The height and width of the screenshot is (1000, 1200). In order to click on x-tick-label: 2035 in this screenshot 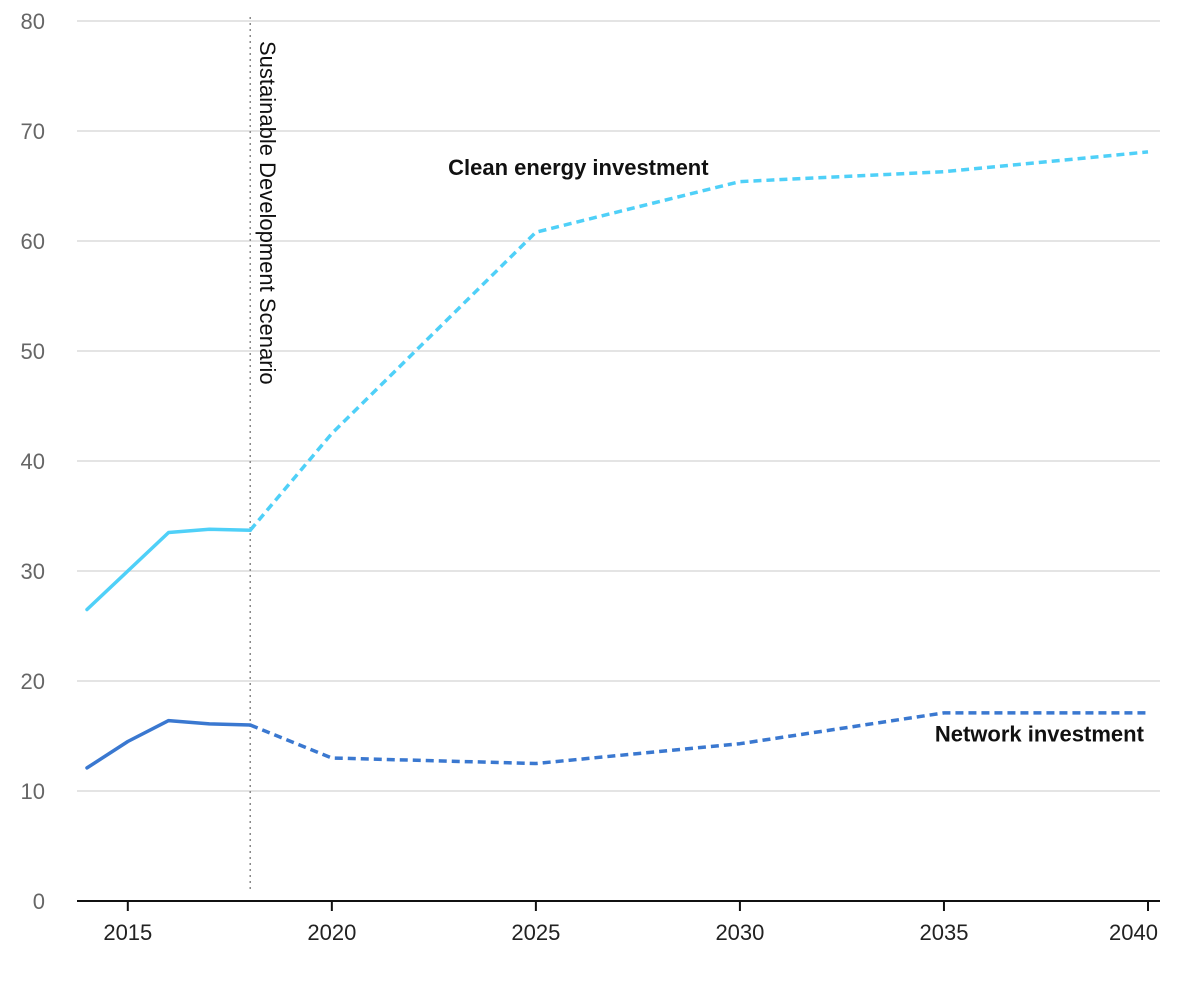, I will do `click(943, 932)`.